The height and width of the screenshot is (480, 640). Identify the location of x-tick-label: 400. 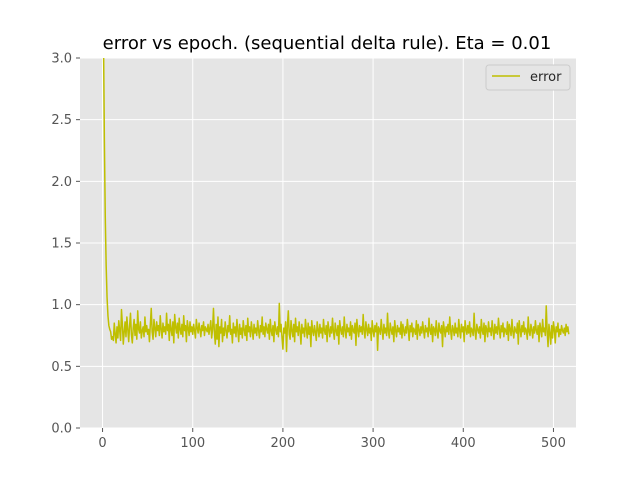
(463, 443).